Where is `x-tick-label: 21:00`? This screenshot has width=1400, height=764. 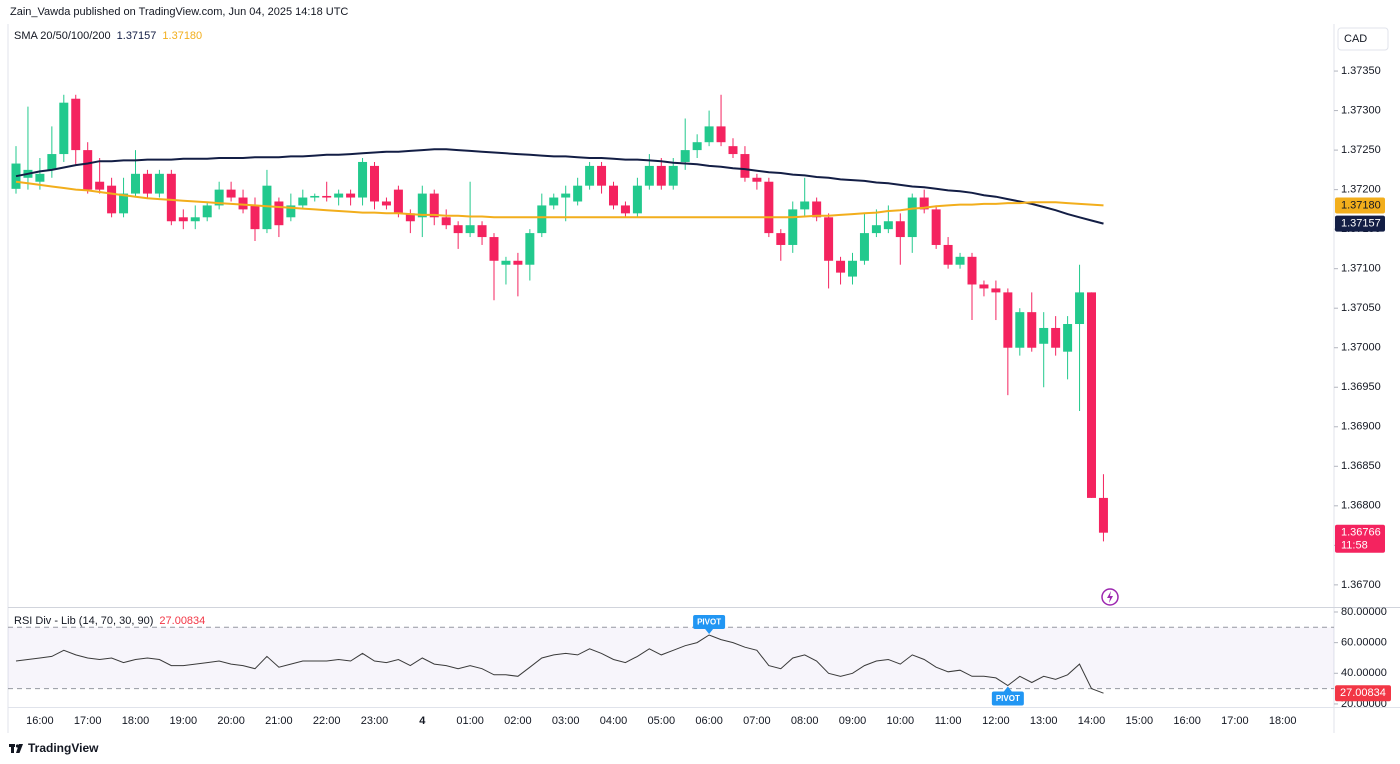
x-tick-label: 21:00 is located at coordinates (279, 721).